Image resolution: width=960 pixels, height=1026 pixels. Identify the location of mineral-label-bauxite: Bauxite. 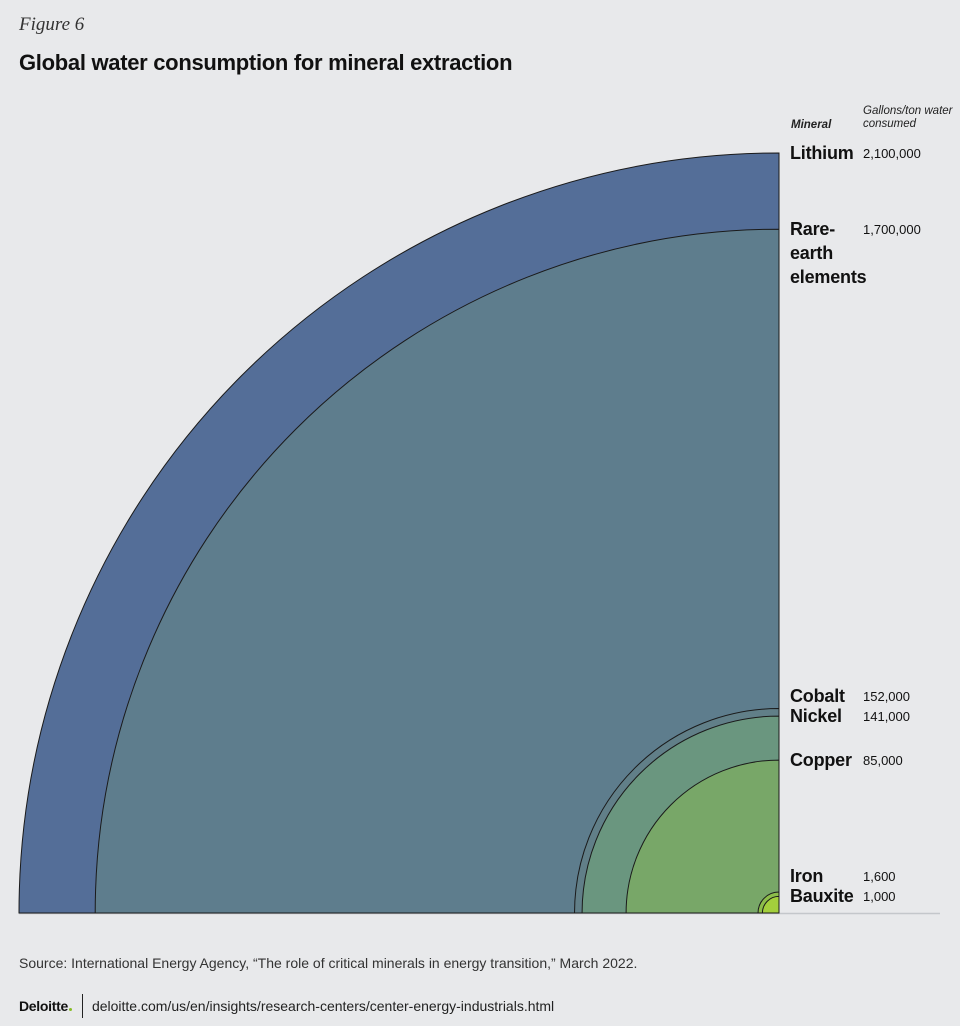
(827, 896).